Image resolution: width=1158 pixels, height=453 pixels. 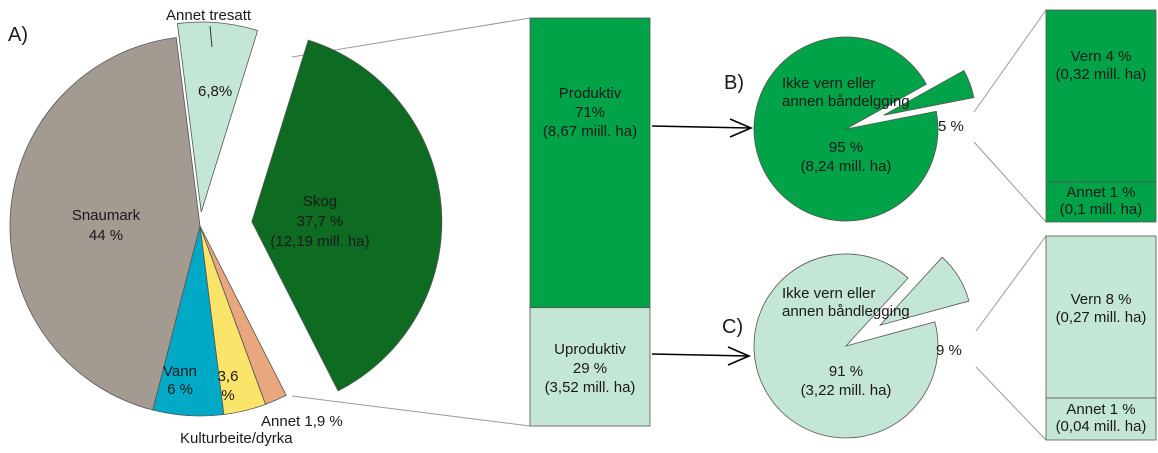 I want to click on sub-skog: (12,19 mill. ha), so click(x=319, y=241).